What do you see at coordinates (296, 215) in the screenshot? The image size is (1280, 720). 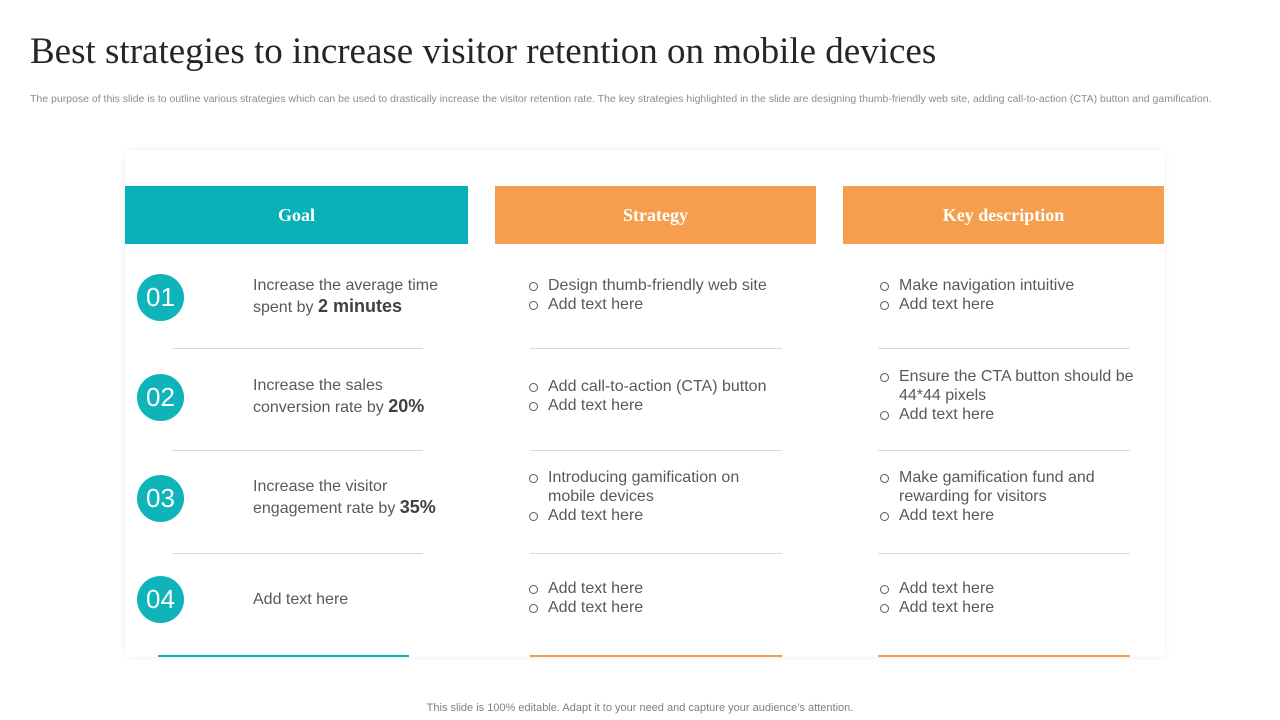 I see `goal-header: Goal` at bounding box center [296, 215].